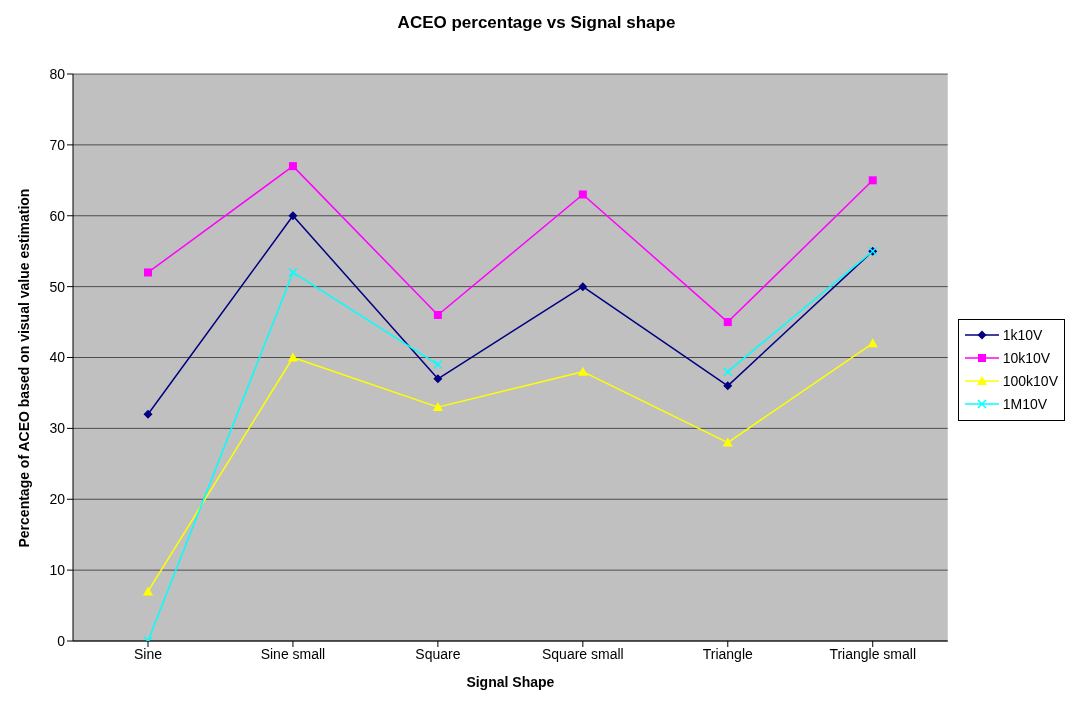  Describe the element at coordinates (57, 428) in the screenshot. I see `y-tick-label: 30` at that location.